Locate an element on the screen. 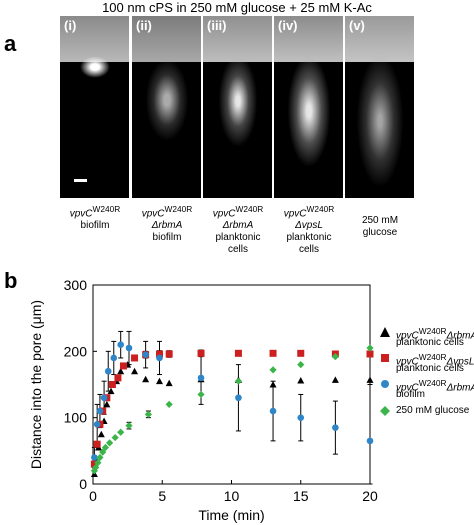 The width and height of the screenshot is (474, 525). circle-marker-icon is located at coordinates (385, 384).